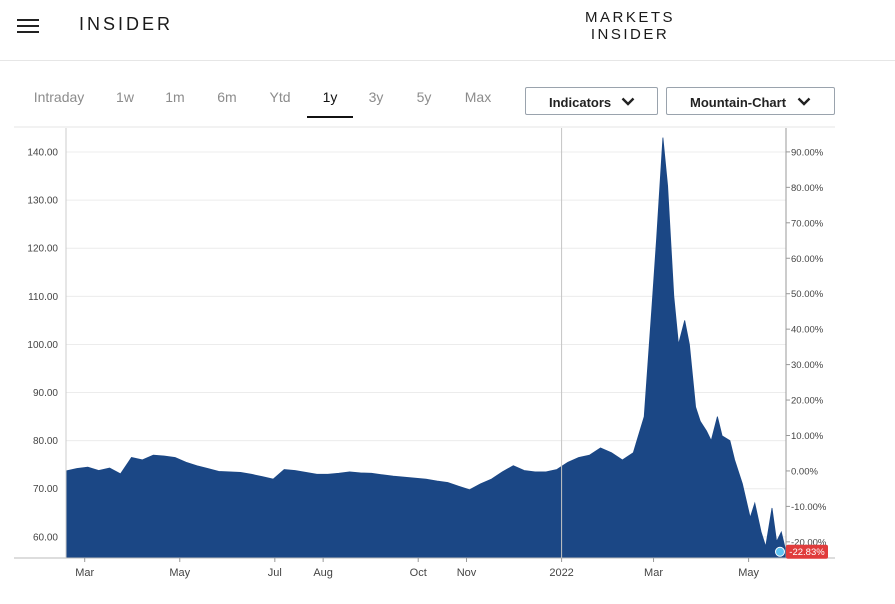 The width and height of the screenshot is (895, 604). Describe the element at coordinates (629, 17) in the screenshot. I see `markets-insider-logo-line1: MARKETS` at that location.